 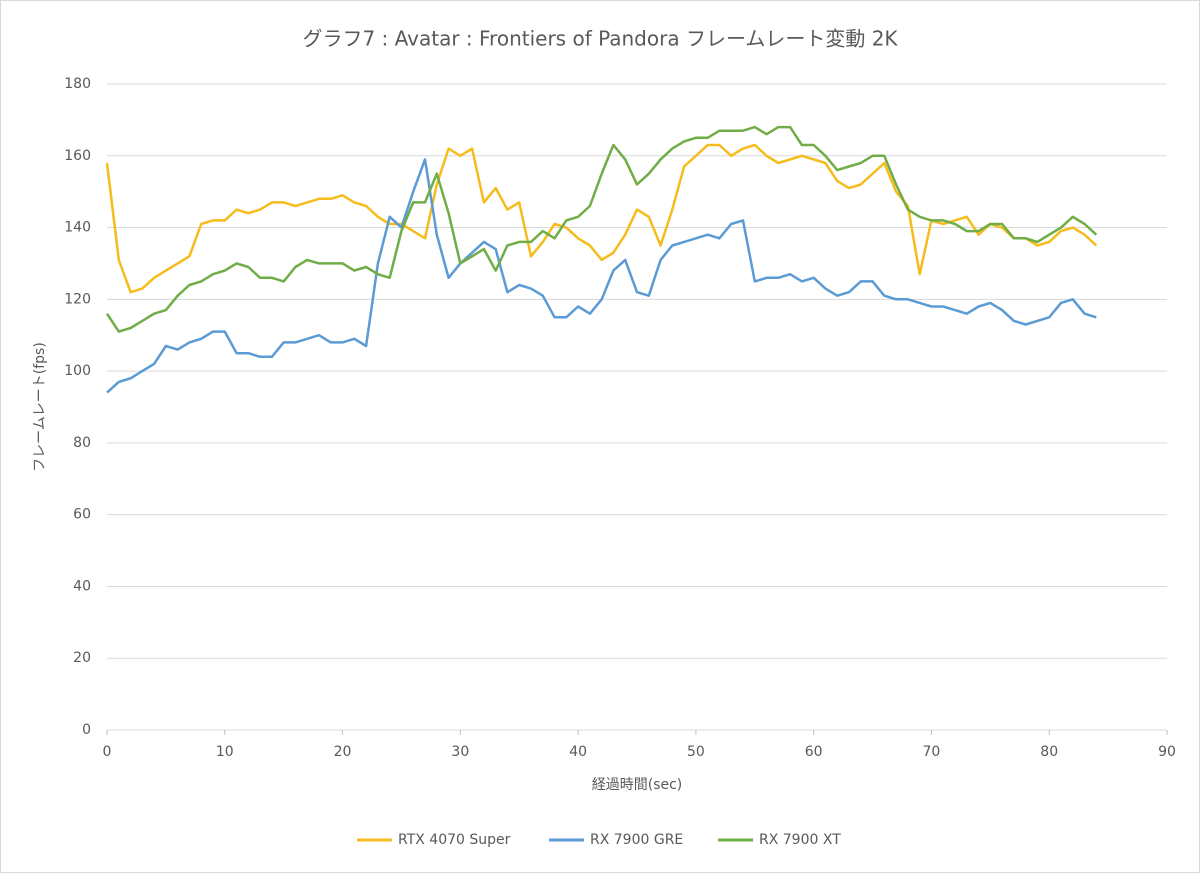 I want to click on x-tick-label: 20, so click(x=343, y=752).